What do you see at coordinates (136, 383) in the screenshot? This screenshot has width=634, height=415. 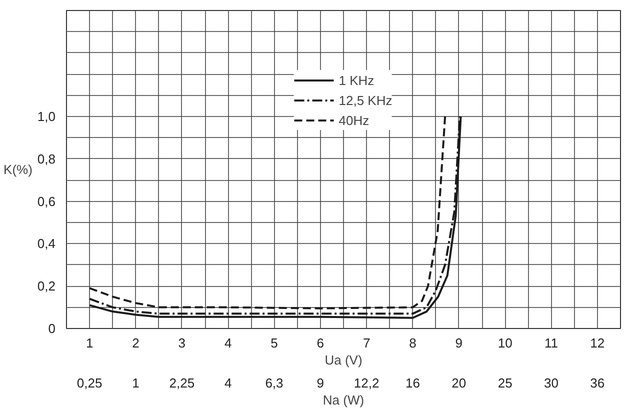 I see `text: 1` at bounding box center [136, 383].